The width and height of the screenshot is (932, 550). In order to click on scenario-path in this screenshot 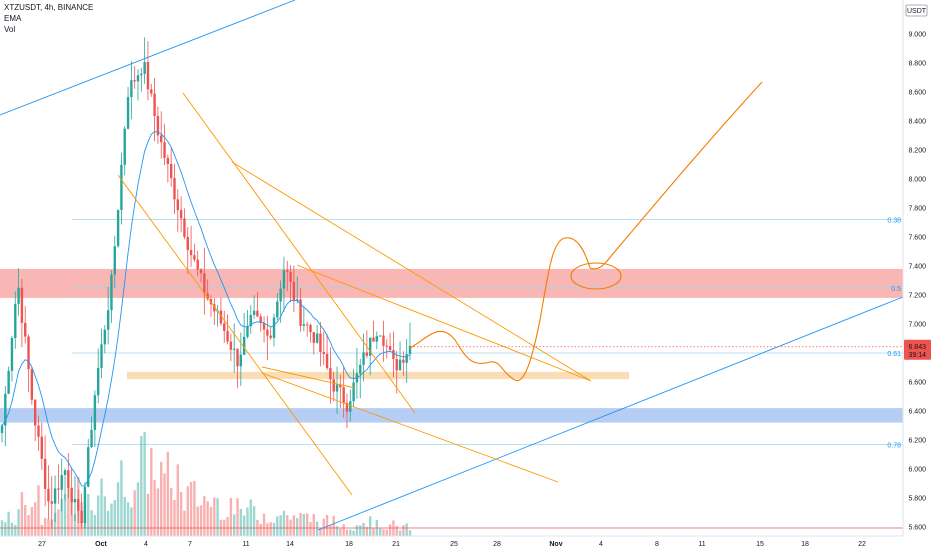, I will do `click(500, 309)`.